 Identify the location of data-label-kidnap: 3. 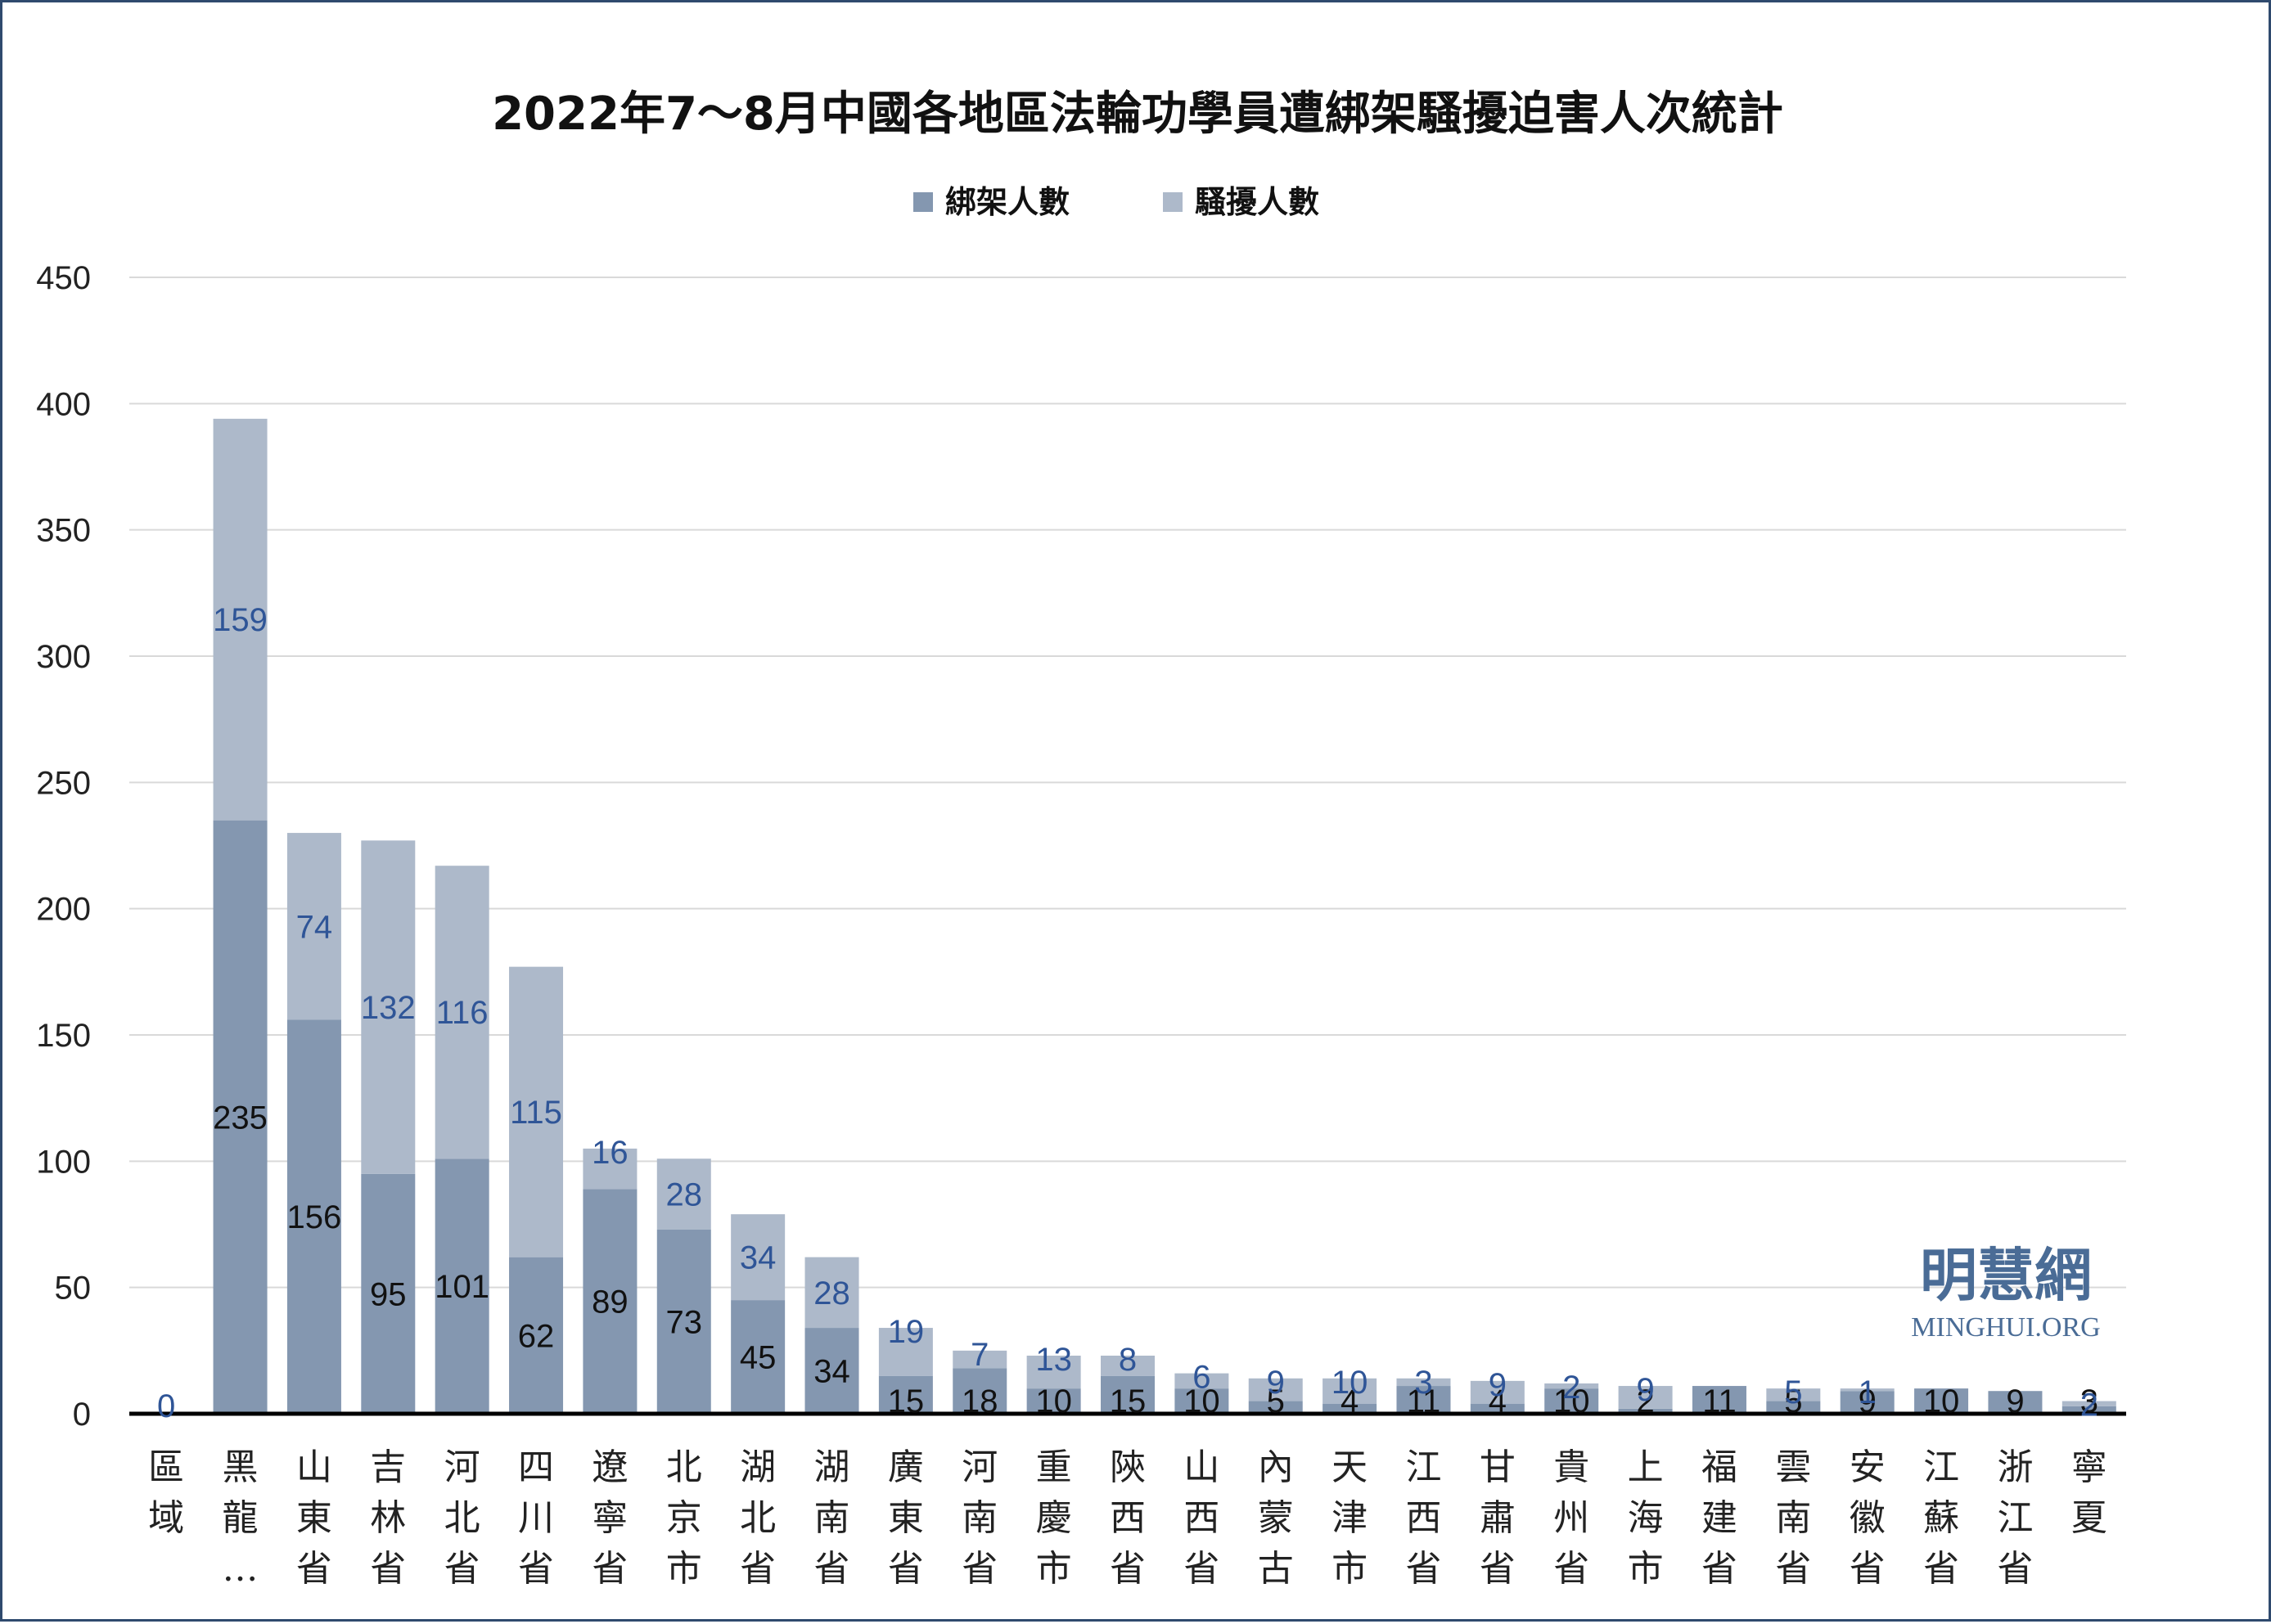
(2089, 1401).